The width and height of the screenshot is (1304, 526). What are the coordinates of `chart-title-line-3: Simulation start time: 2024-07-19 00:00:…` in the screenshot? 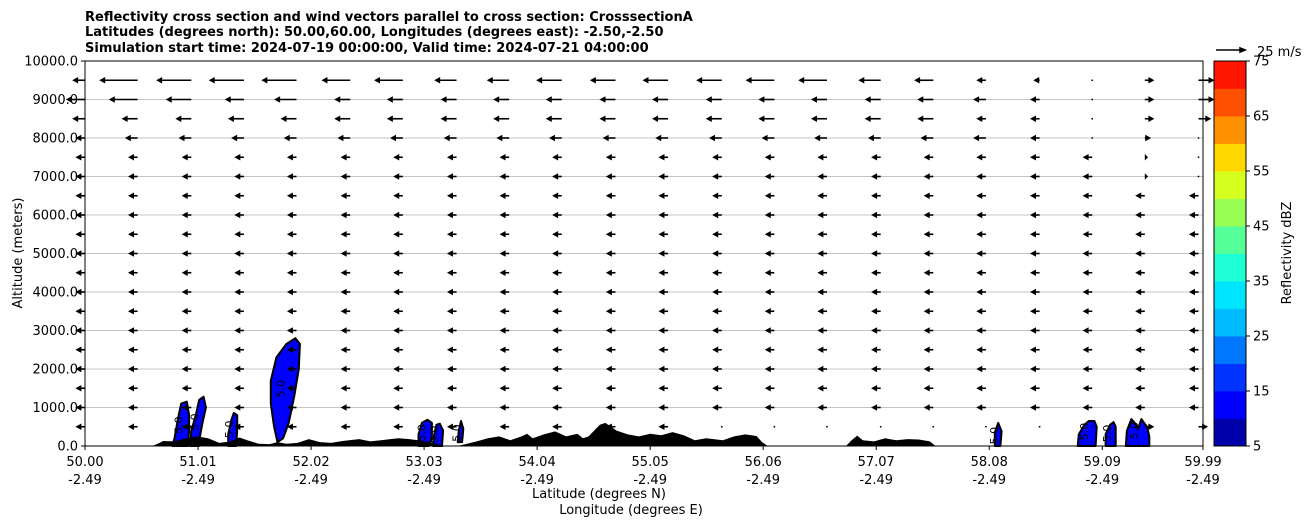 It's located at (367, 48).